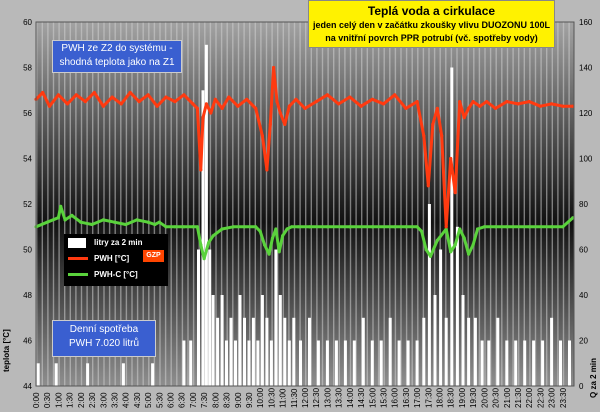 This screenshot has height=412, width=600. What do you see at coordinates (581, 386) in the screenshot?
I see `y2-tick-label: 0` at bounding box center [581, 386].